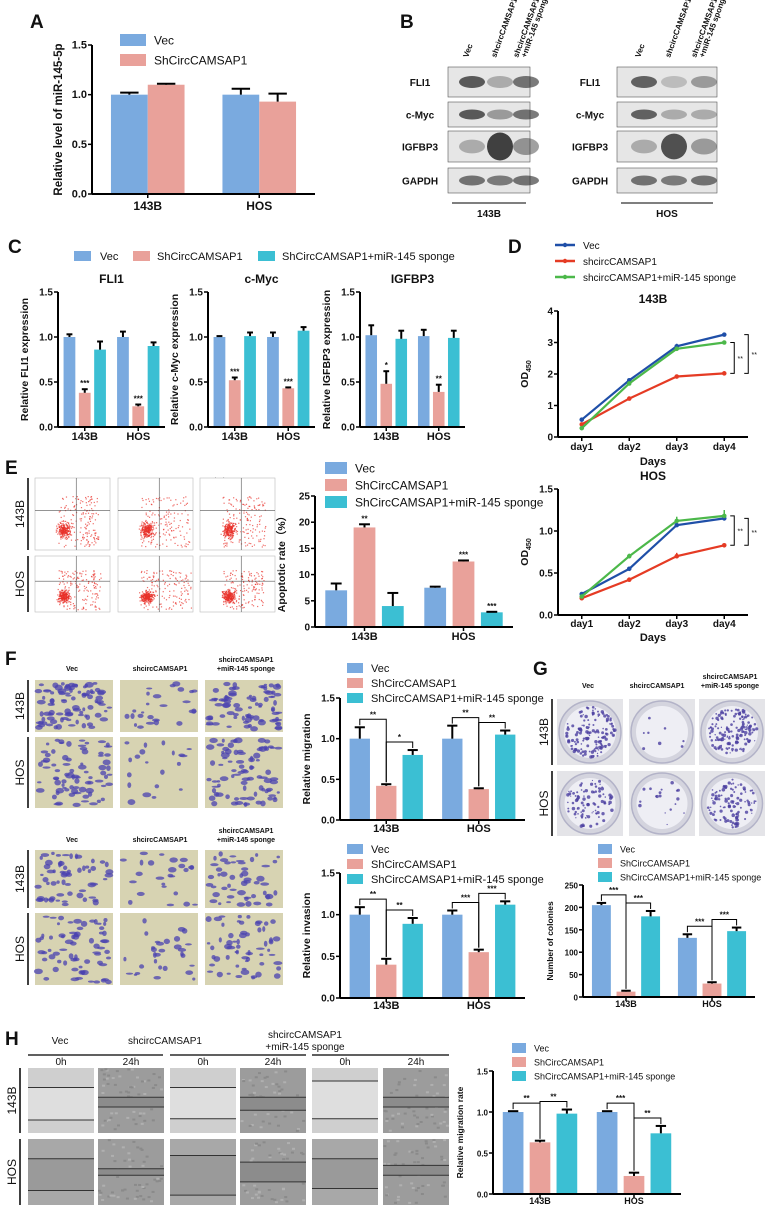 Image resolution: width=766 pixels, height=1207 pixels. I want to click on colony-dish, so click(590, 803).